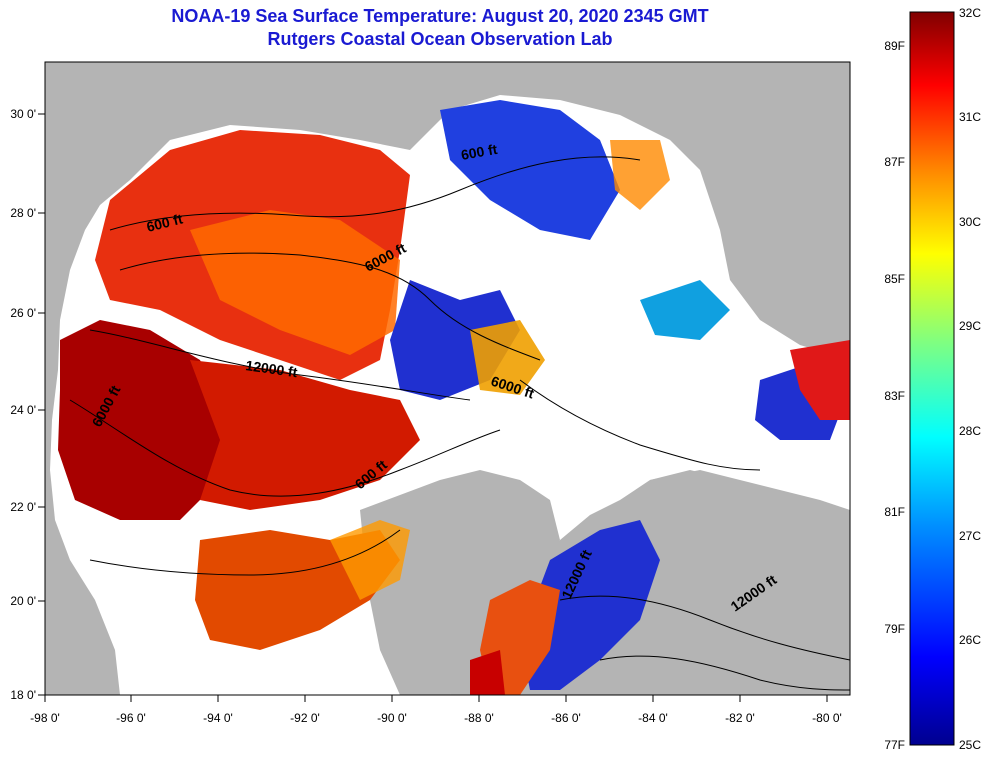 Image resolution: width=992 pixels, height=761 pixels. I want to click on celsius-label: 31C, so click(970, 117).